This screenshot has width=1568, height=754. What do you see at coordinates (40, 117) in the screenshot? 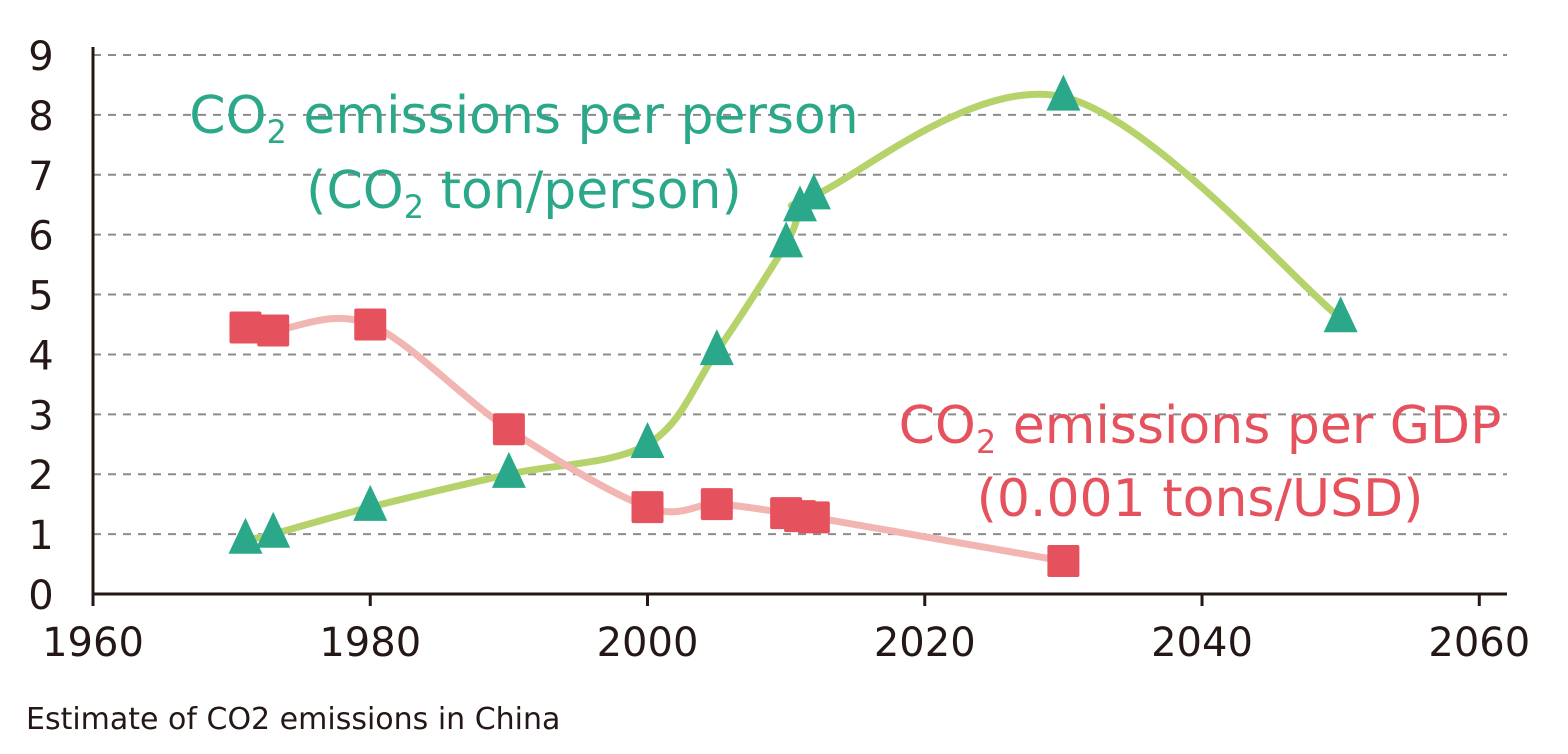
I see `y-tick-label: 8` at bounding box center [40, 117].